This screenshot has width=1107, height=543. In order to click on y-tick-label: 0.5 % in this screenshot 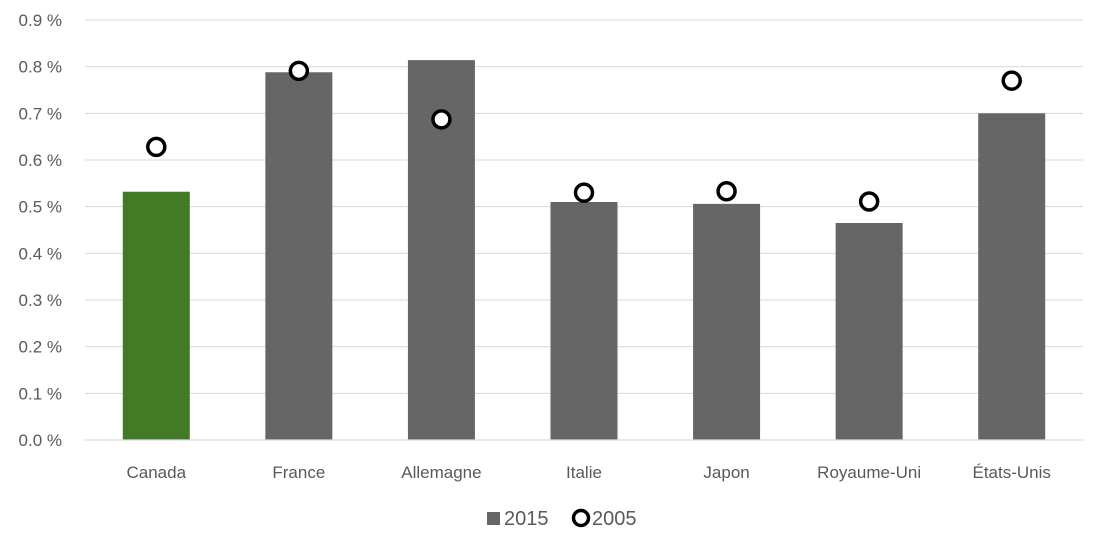, I will do `click(40, 207)`.